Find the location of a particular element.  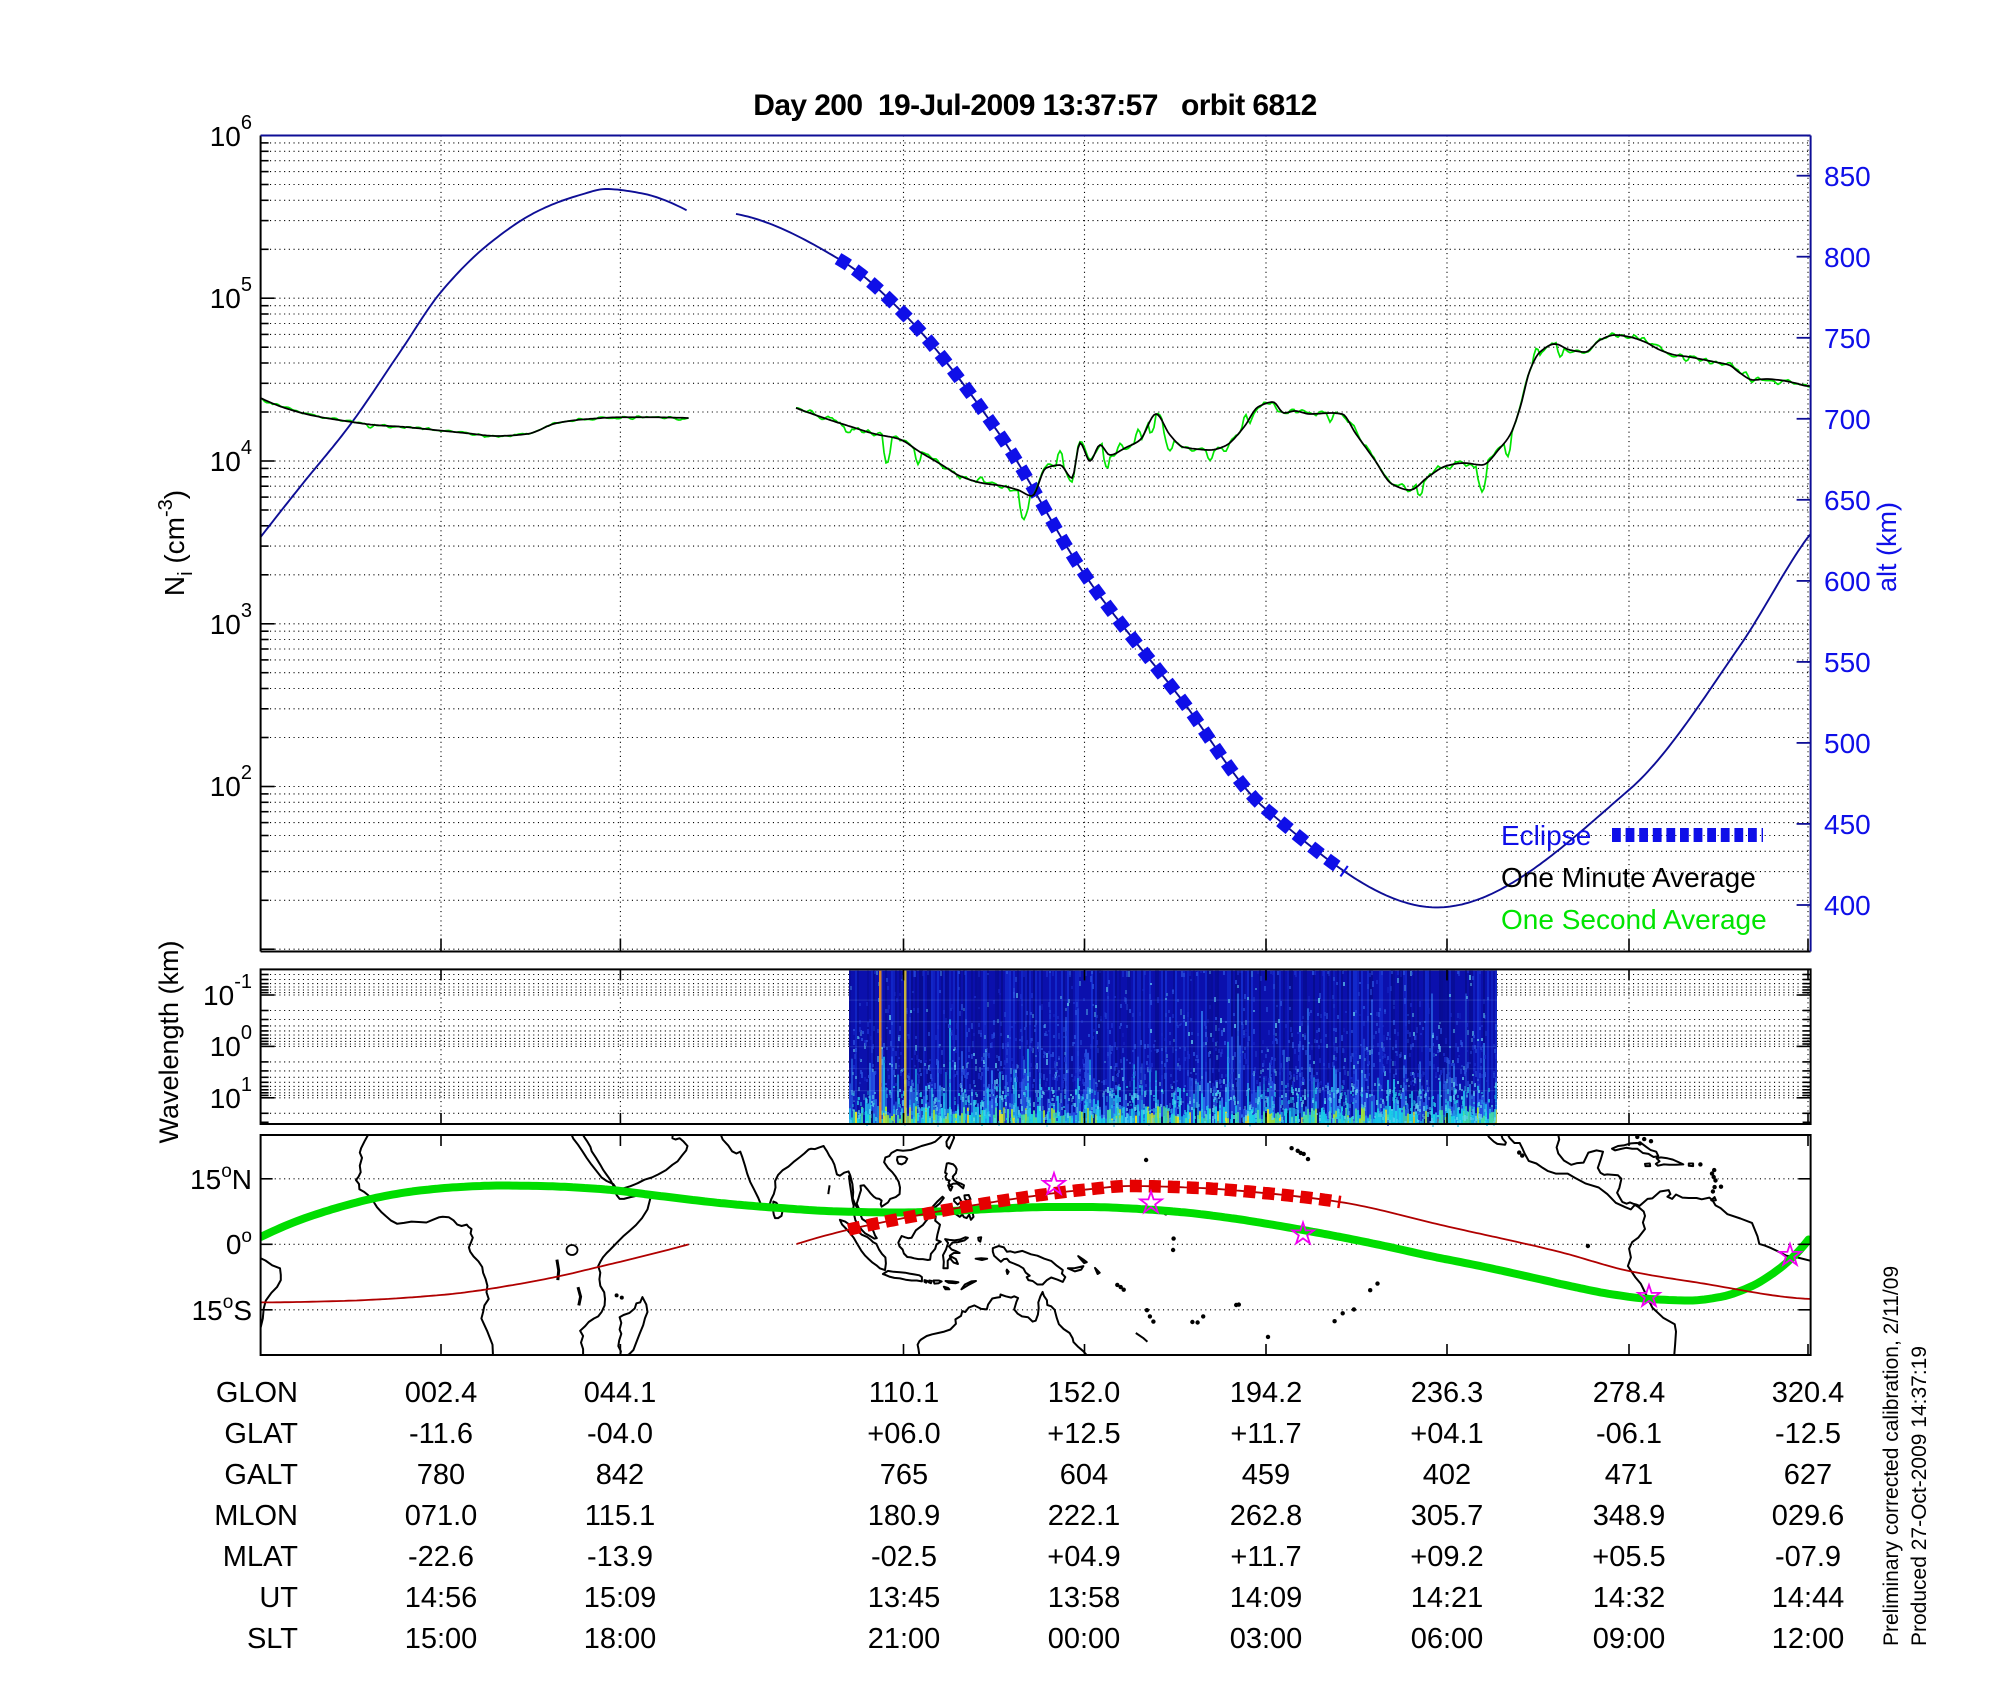

svg-text: +04.1 is located at coordinates (1446, 1434).